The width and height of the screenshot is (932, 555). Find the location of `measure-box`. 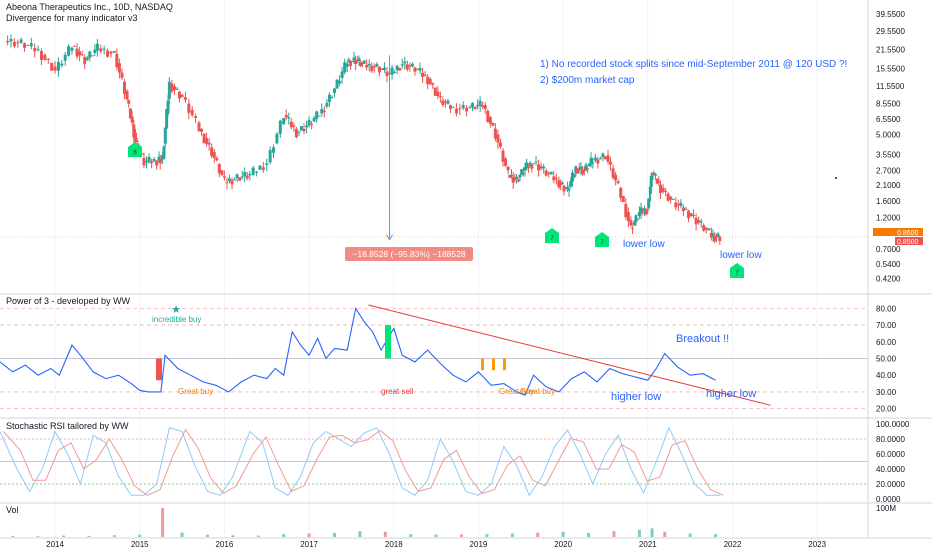

measure-box is located at coordinates (409, 254).